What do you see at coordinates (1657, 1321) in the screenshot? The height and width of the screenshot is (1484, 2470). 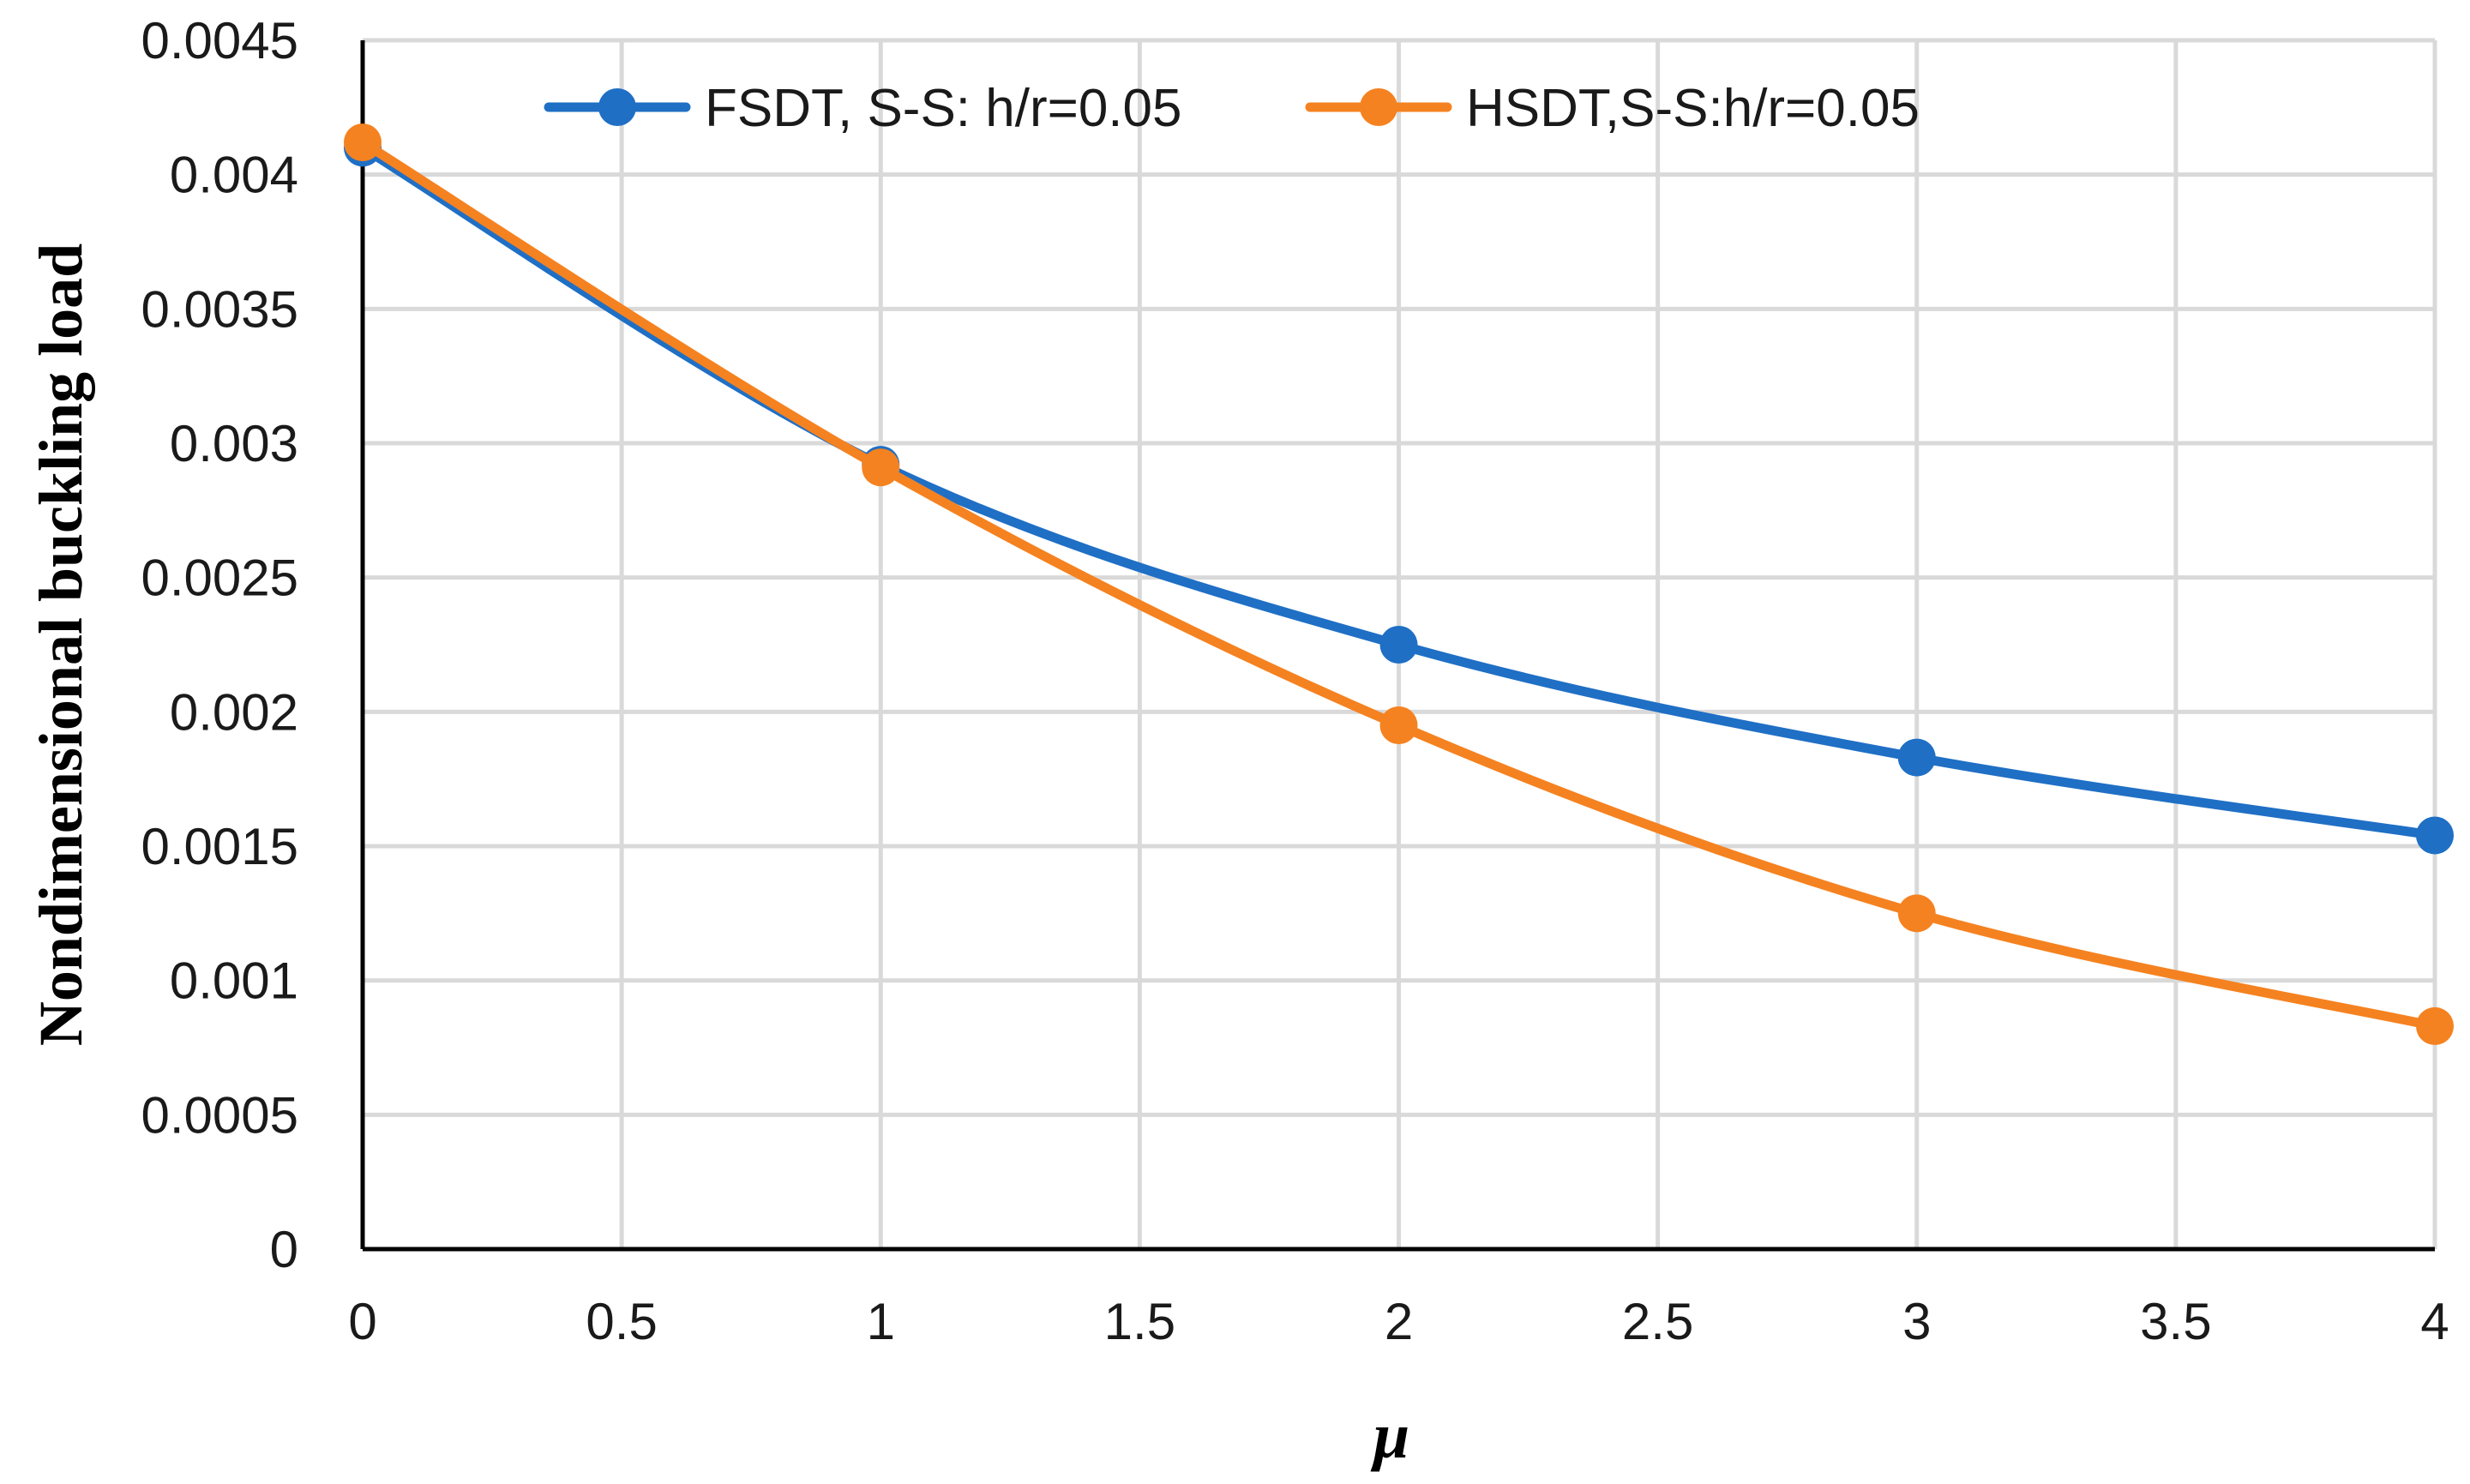 I see `x-tick-label: 2.5` at bounding box center [1657, 1321].